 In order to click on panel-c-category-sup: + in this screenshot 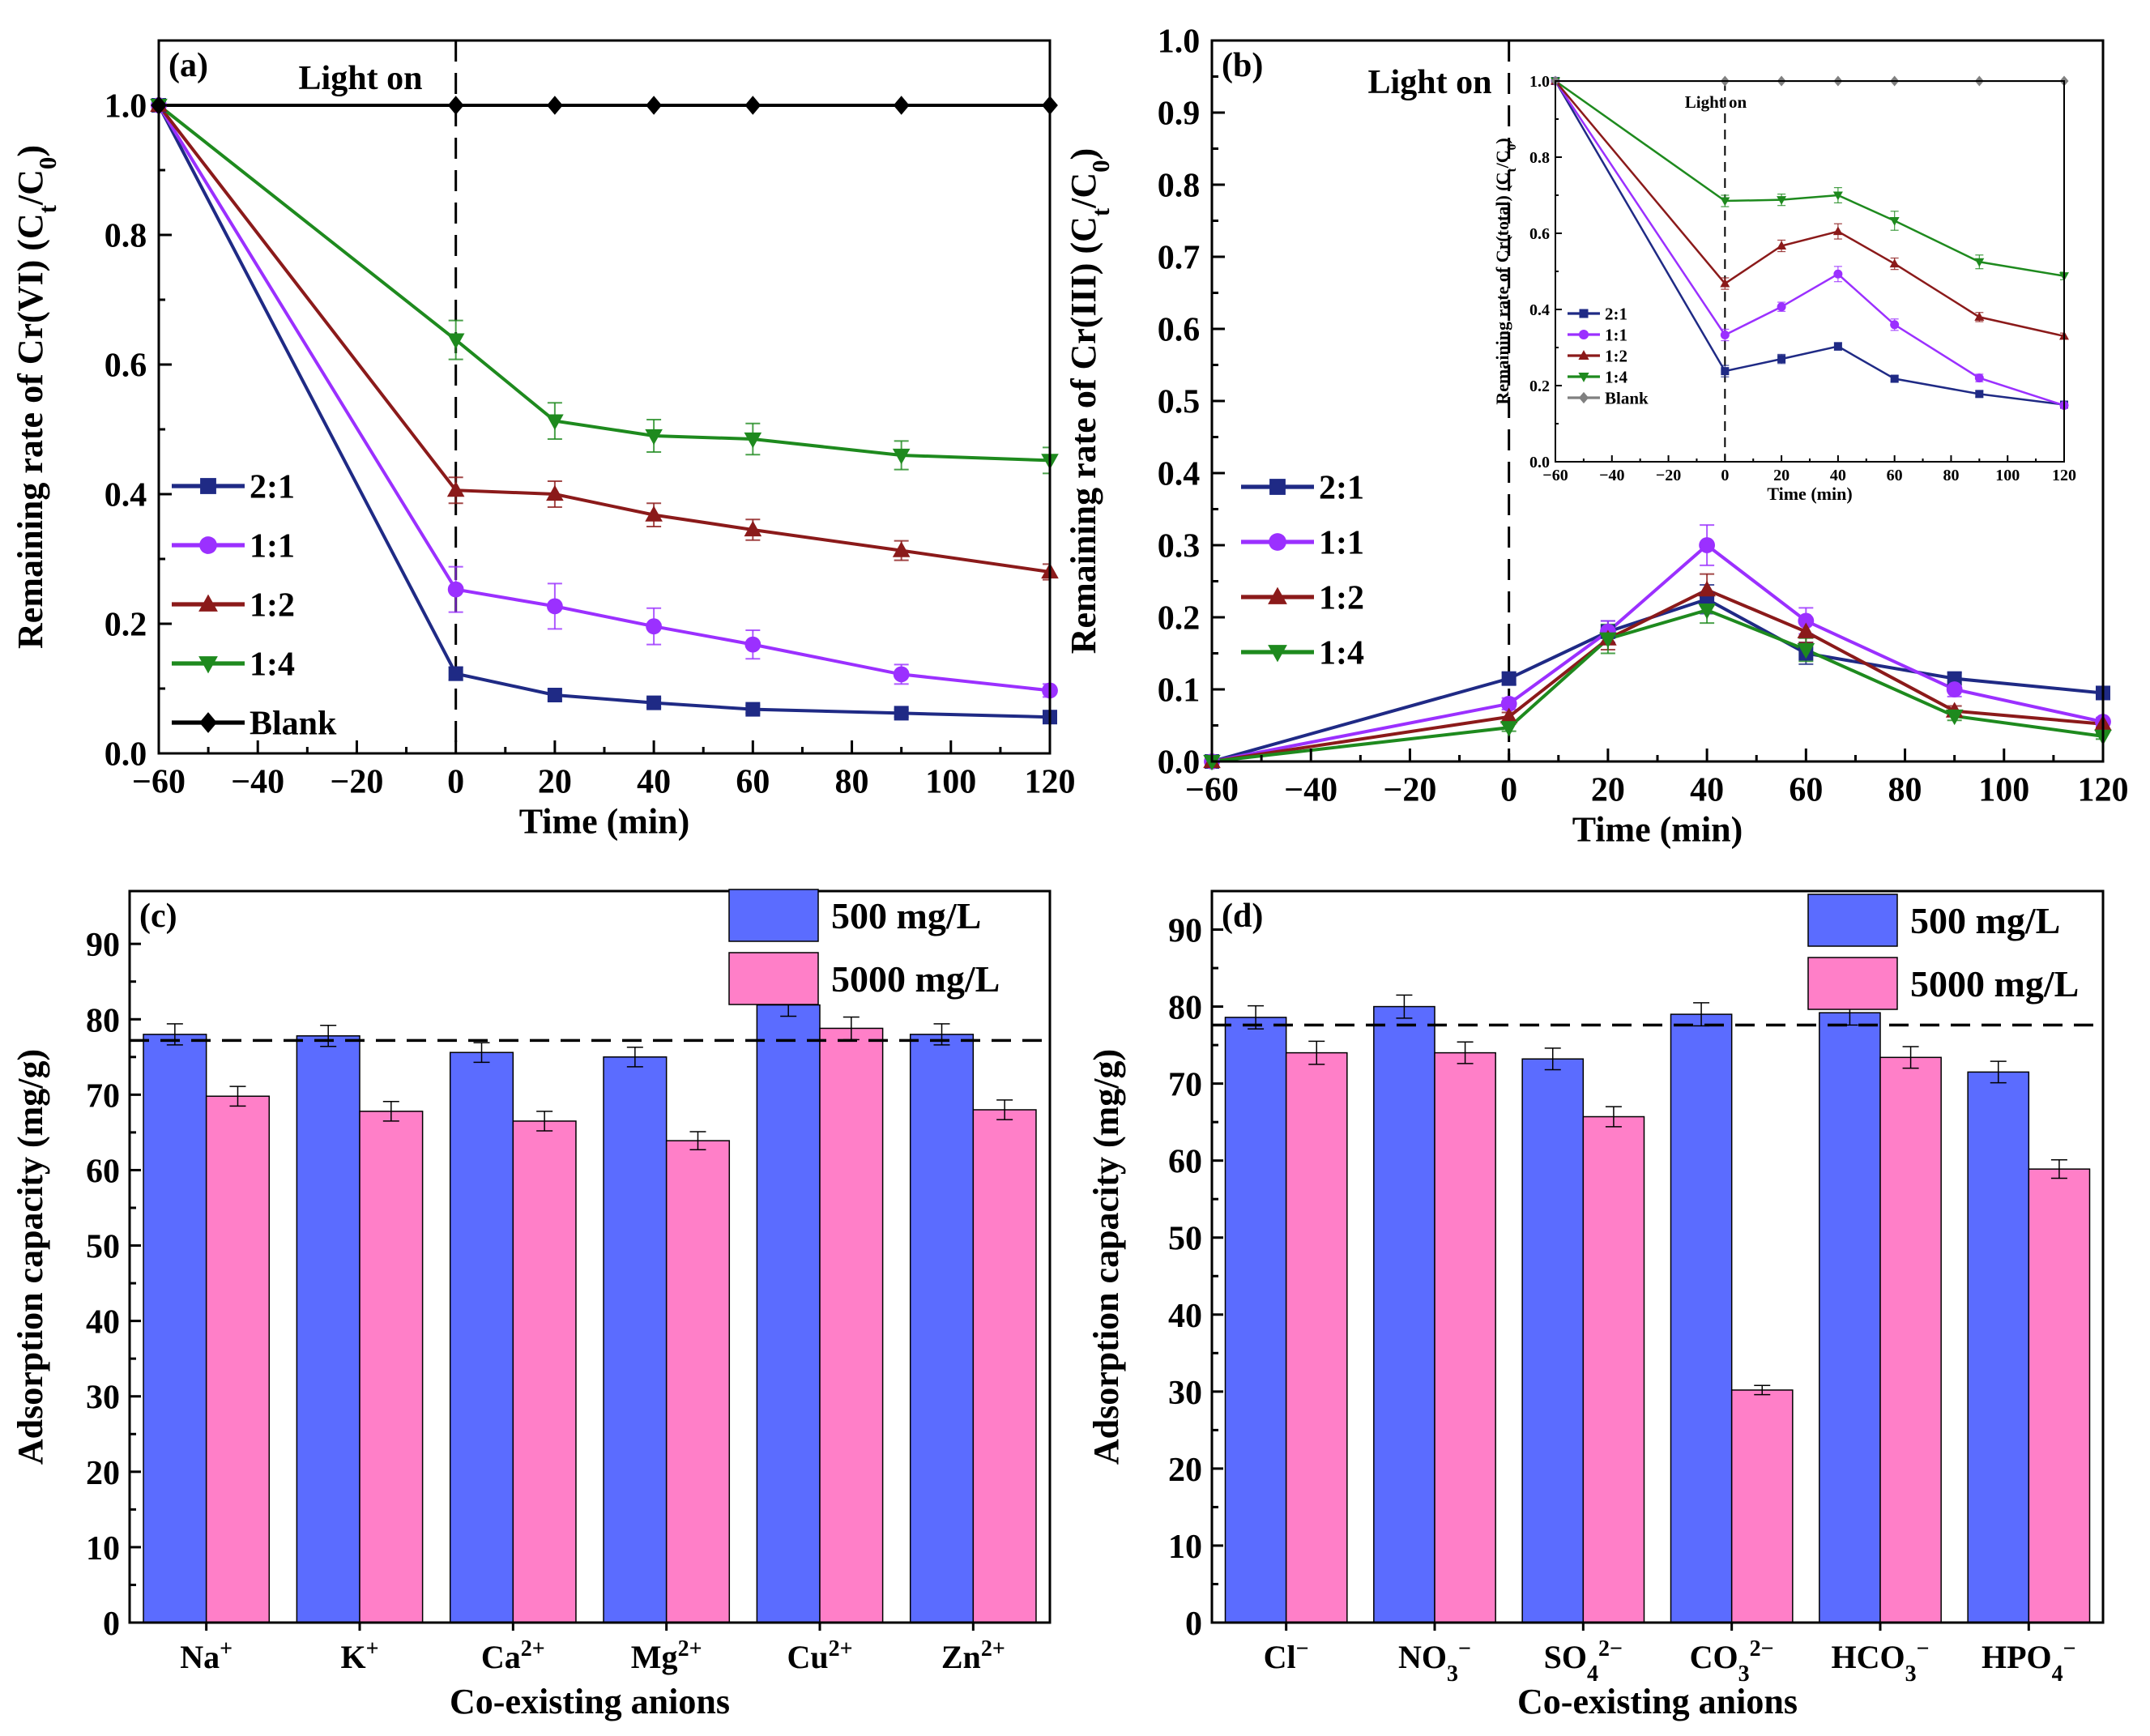, I will do `click(226, 1648)`.